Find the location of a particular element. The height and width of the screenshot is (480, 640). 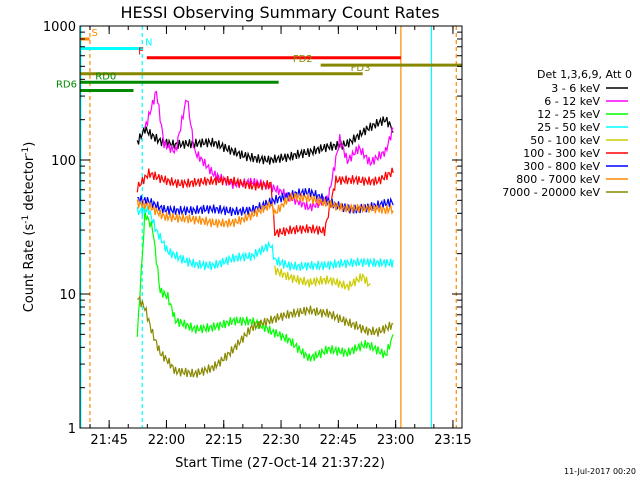

flag-label-n: N is located at coordinates (148, 42).